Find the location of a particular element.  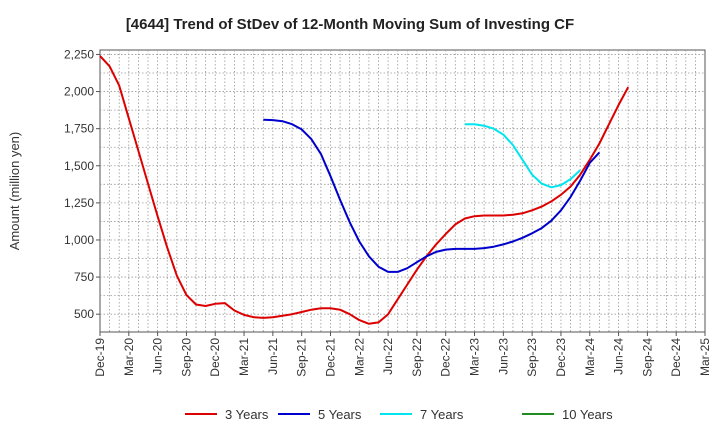

legend: 3 Years 5 Years 7 Years 10 Years is located at coordinates (399, 414).